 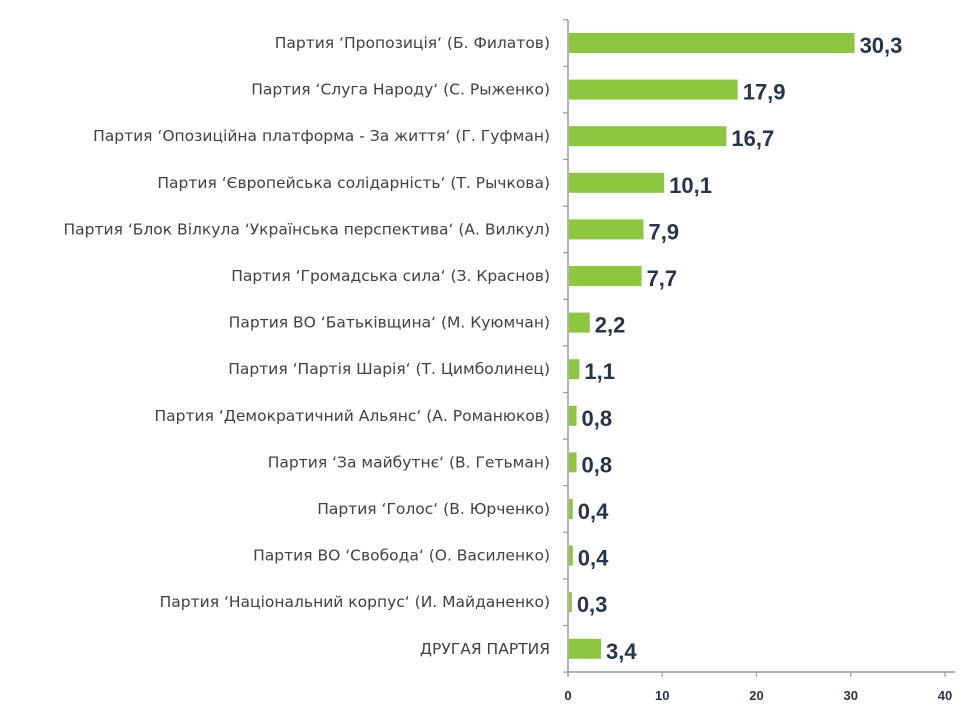 What do you see at coordinates (485, 649) in the screenshot?
I see `category-label: ДРУГАЯ ПАРТИЯ` at bounding box center [485, 649].